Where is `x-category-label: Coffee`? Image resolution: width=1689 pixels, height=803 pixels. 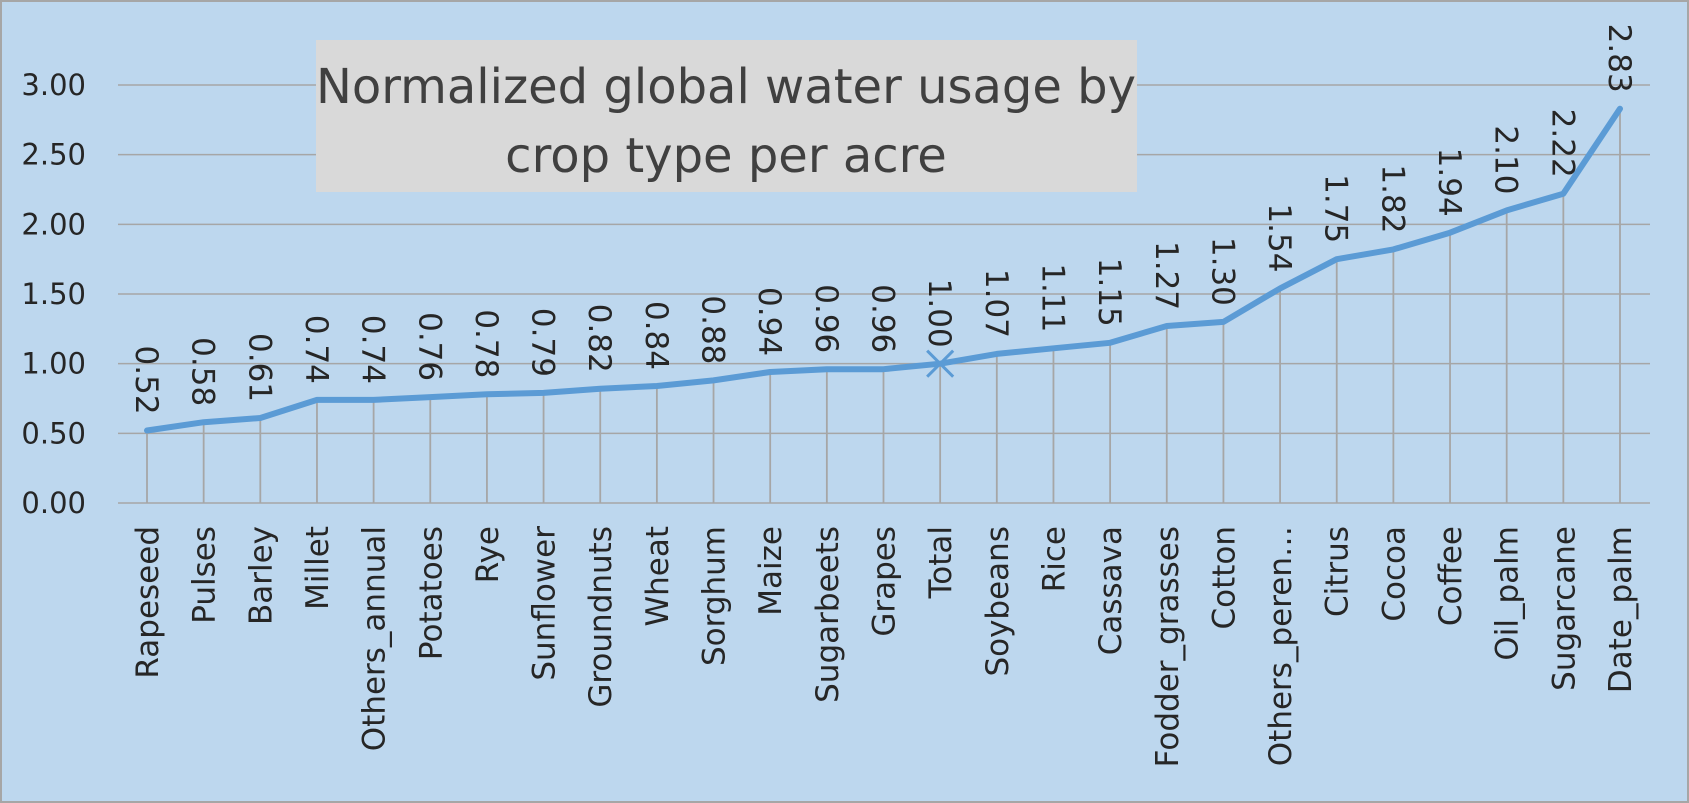 x-category-label: Coffee is located at coordinates (1451, 576).